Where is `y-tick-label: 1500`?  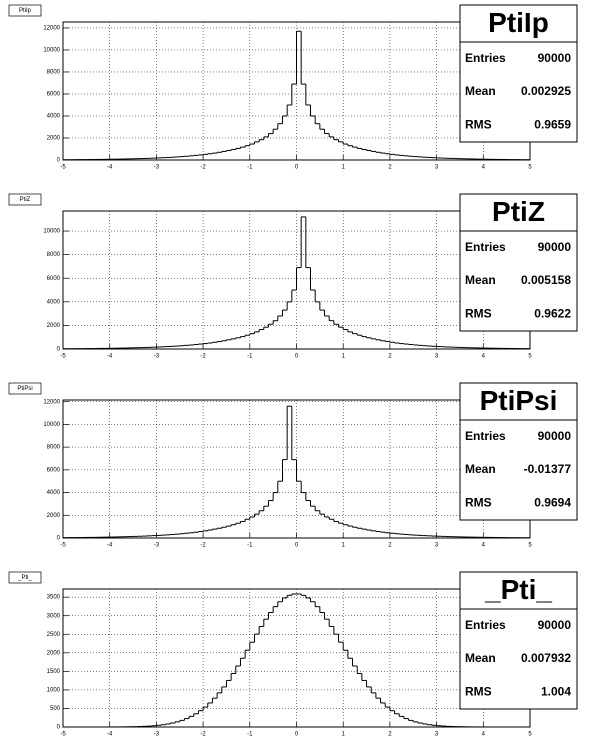 y-tick-label: 1500 is located at coordinates (54, 672).